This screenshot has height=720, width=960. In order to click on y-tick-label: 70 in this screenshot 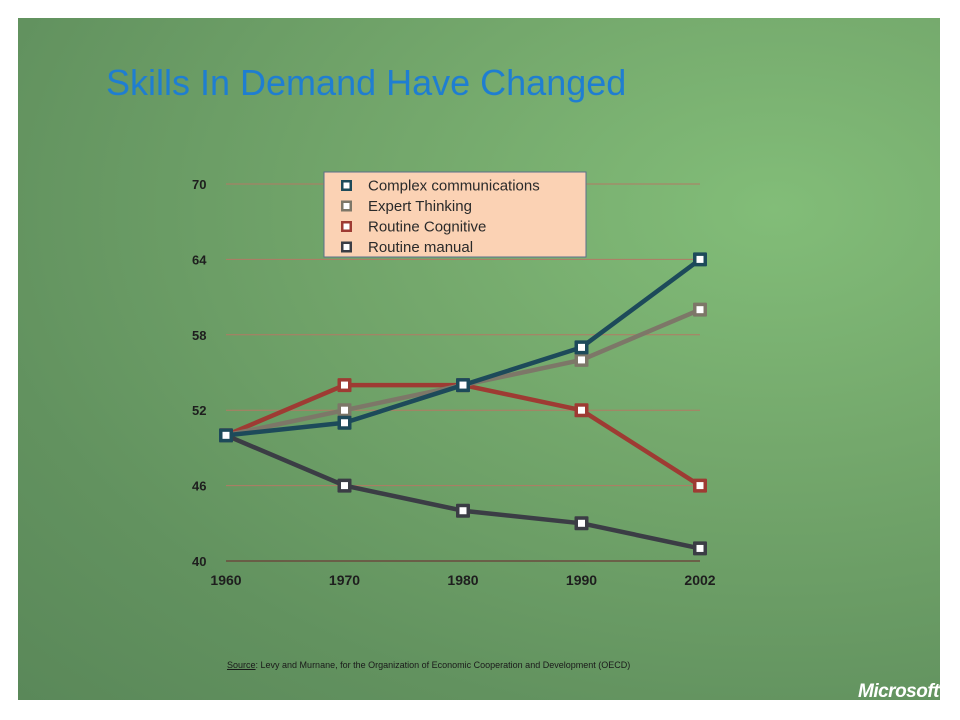, I will do `click(199, 184)`.